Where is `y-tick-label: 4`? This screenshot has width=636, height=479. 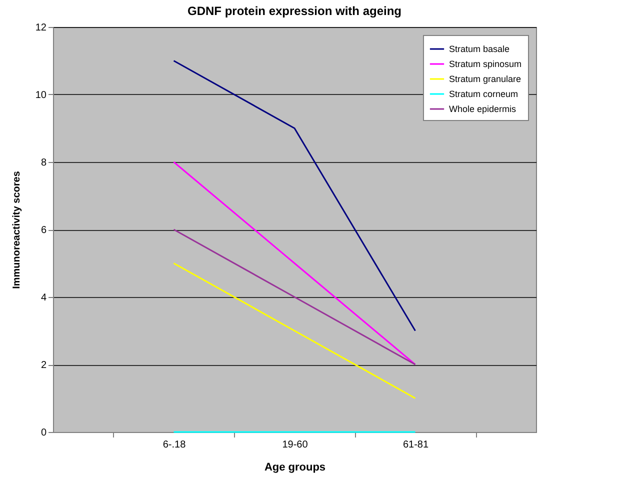 y-tick-label: 4 is located at coordinates (43, 298).